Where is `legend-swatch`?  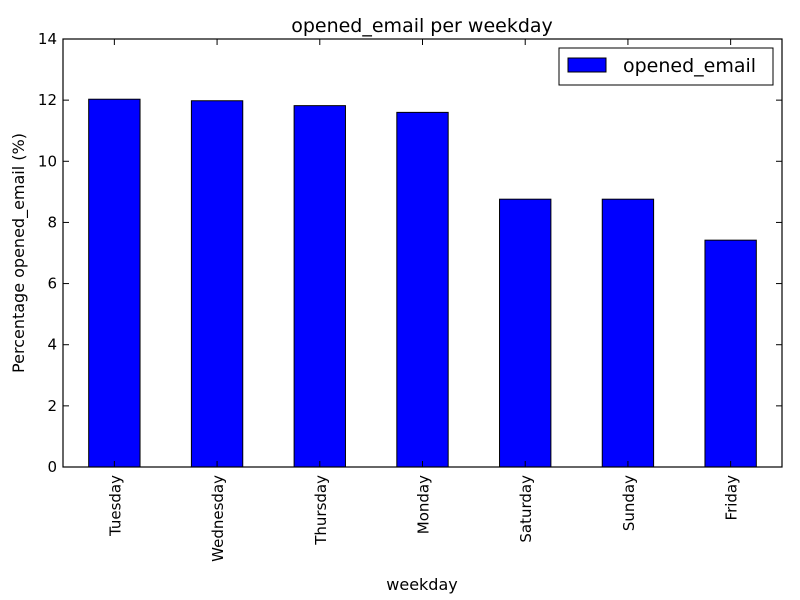 legend-swatch is located at coordinates (587, 65).